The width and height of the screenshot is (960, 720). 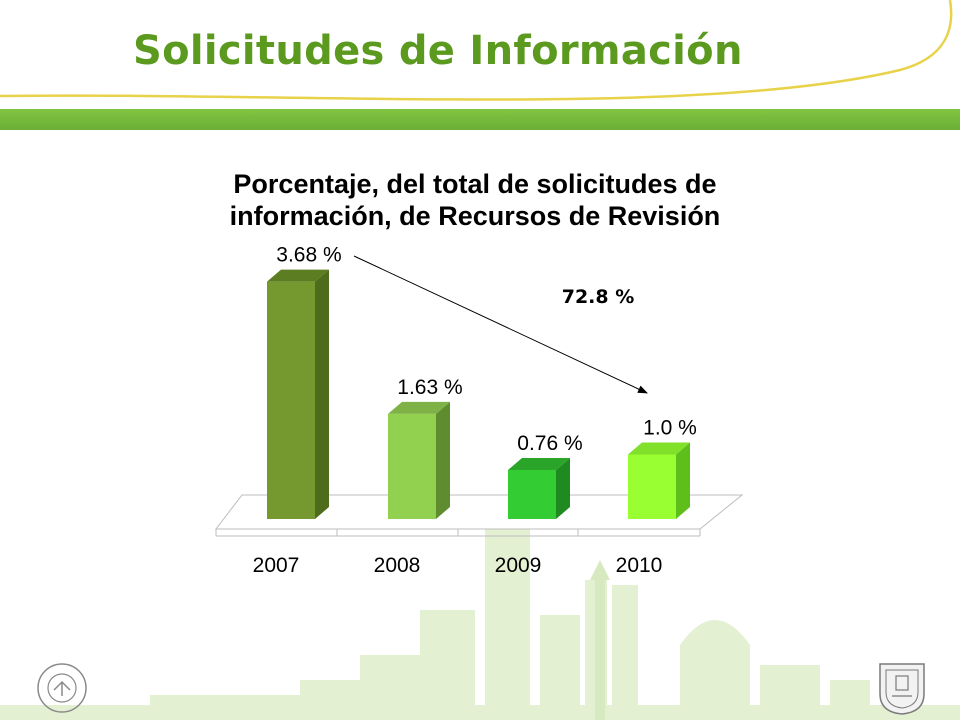 I want to click on bar-2010, so click(x=659, y=480).